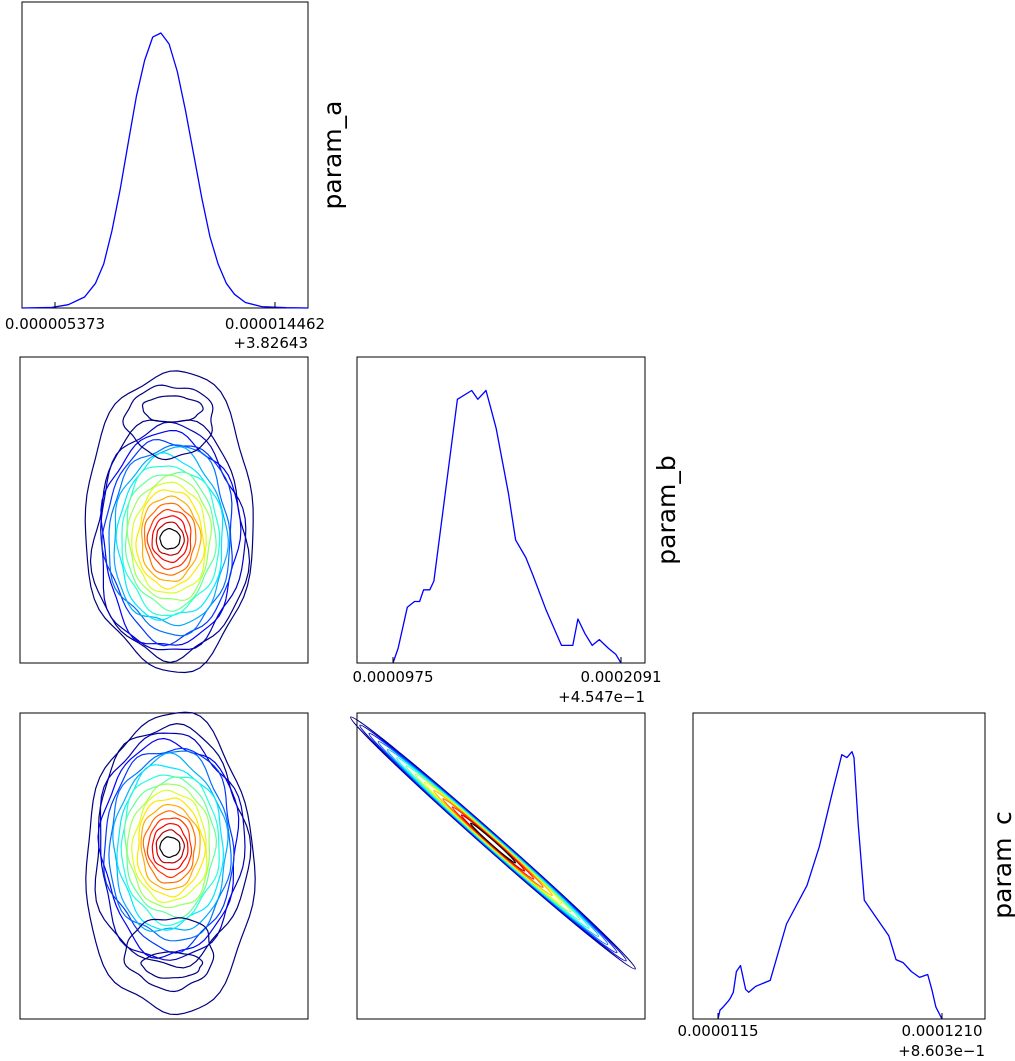 Image resolution: width=1015 pixels, height=1061 pixels. I want to click on axes-marginal-param-c, so click(839, 866).